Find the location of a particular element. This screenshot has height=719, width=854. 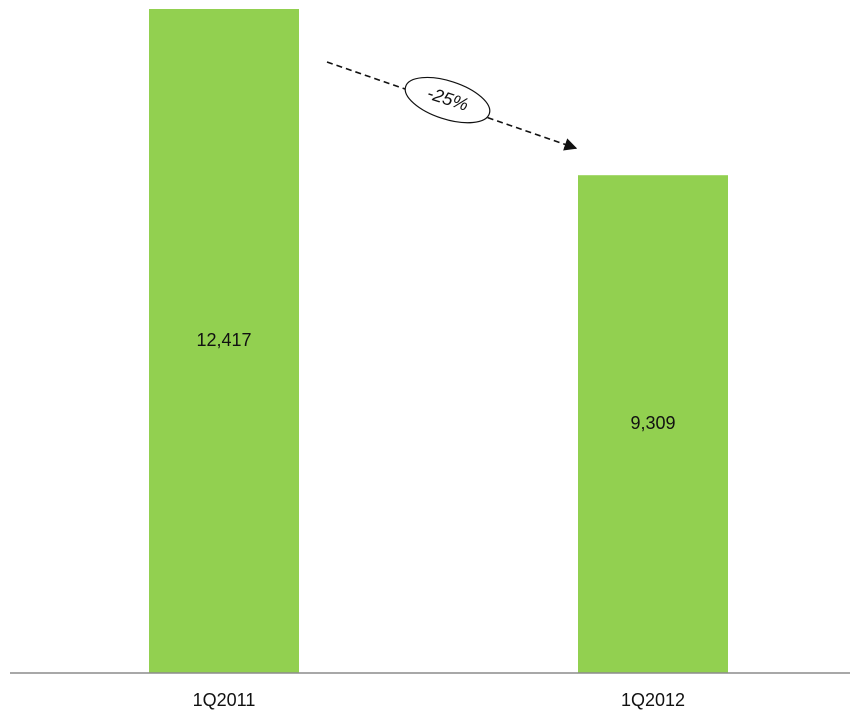

x-tick-label-1Q2012: 1Q2012 is located at coordinates (653, 700).